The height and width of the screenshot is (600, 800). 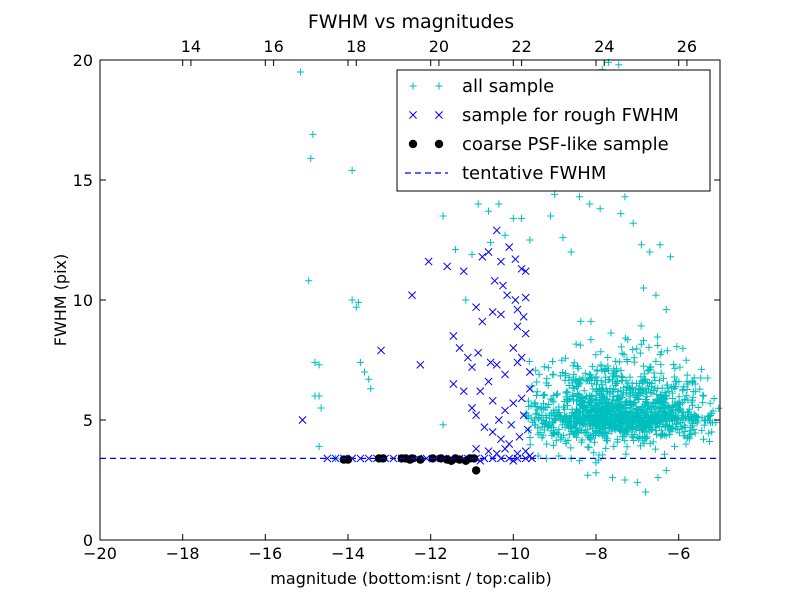 What do you see at coordinates (273, 46) in the screenshot?
I see `top-tick-label: 16` at bounding box center [273, 46].